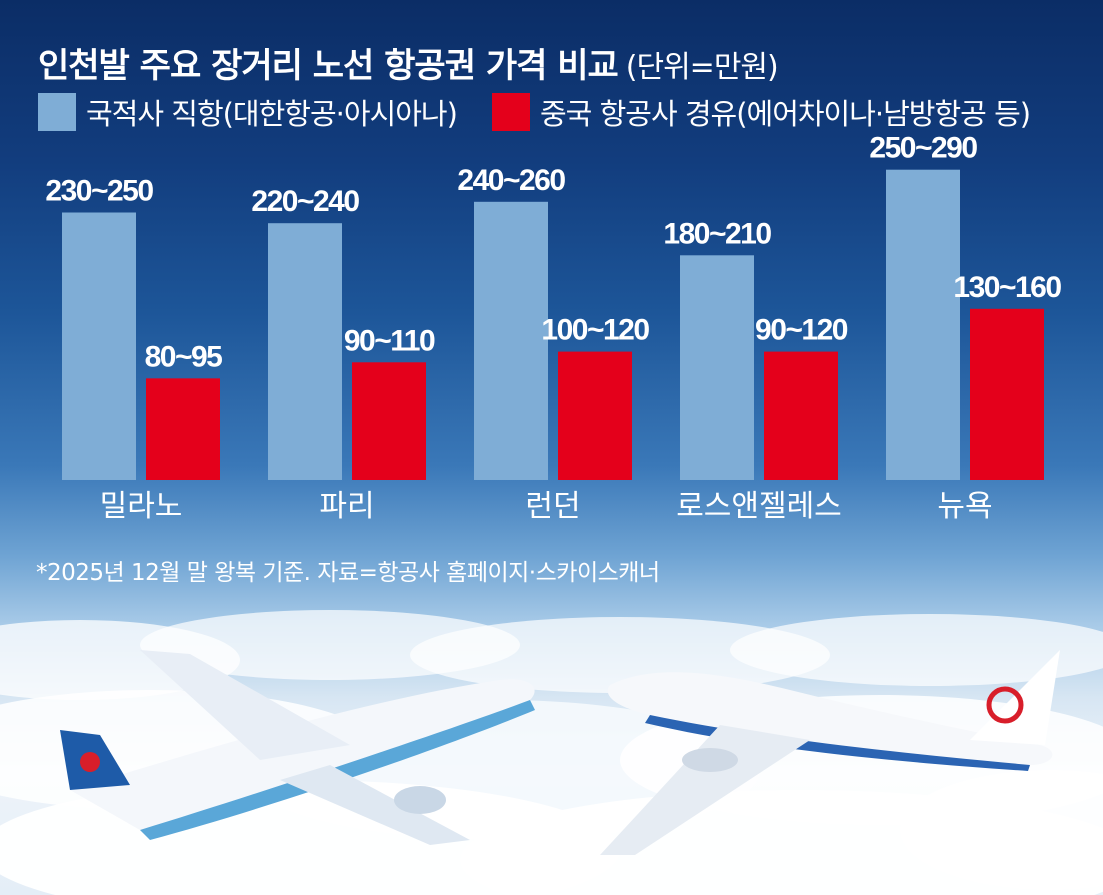  What do you see at coordinates (389, 340) in the screenshot?
I see `value-label-china-1: 90~110` at bounding box center [389, 340].